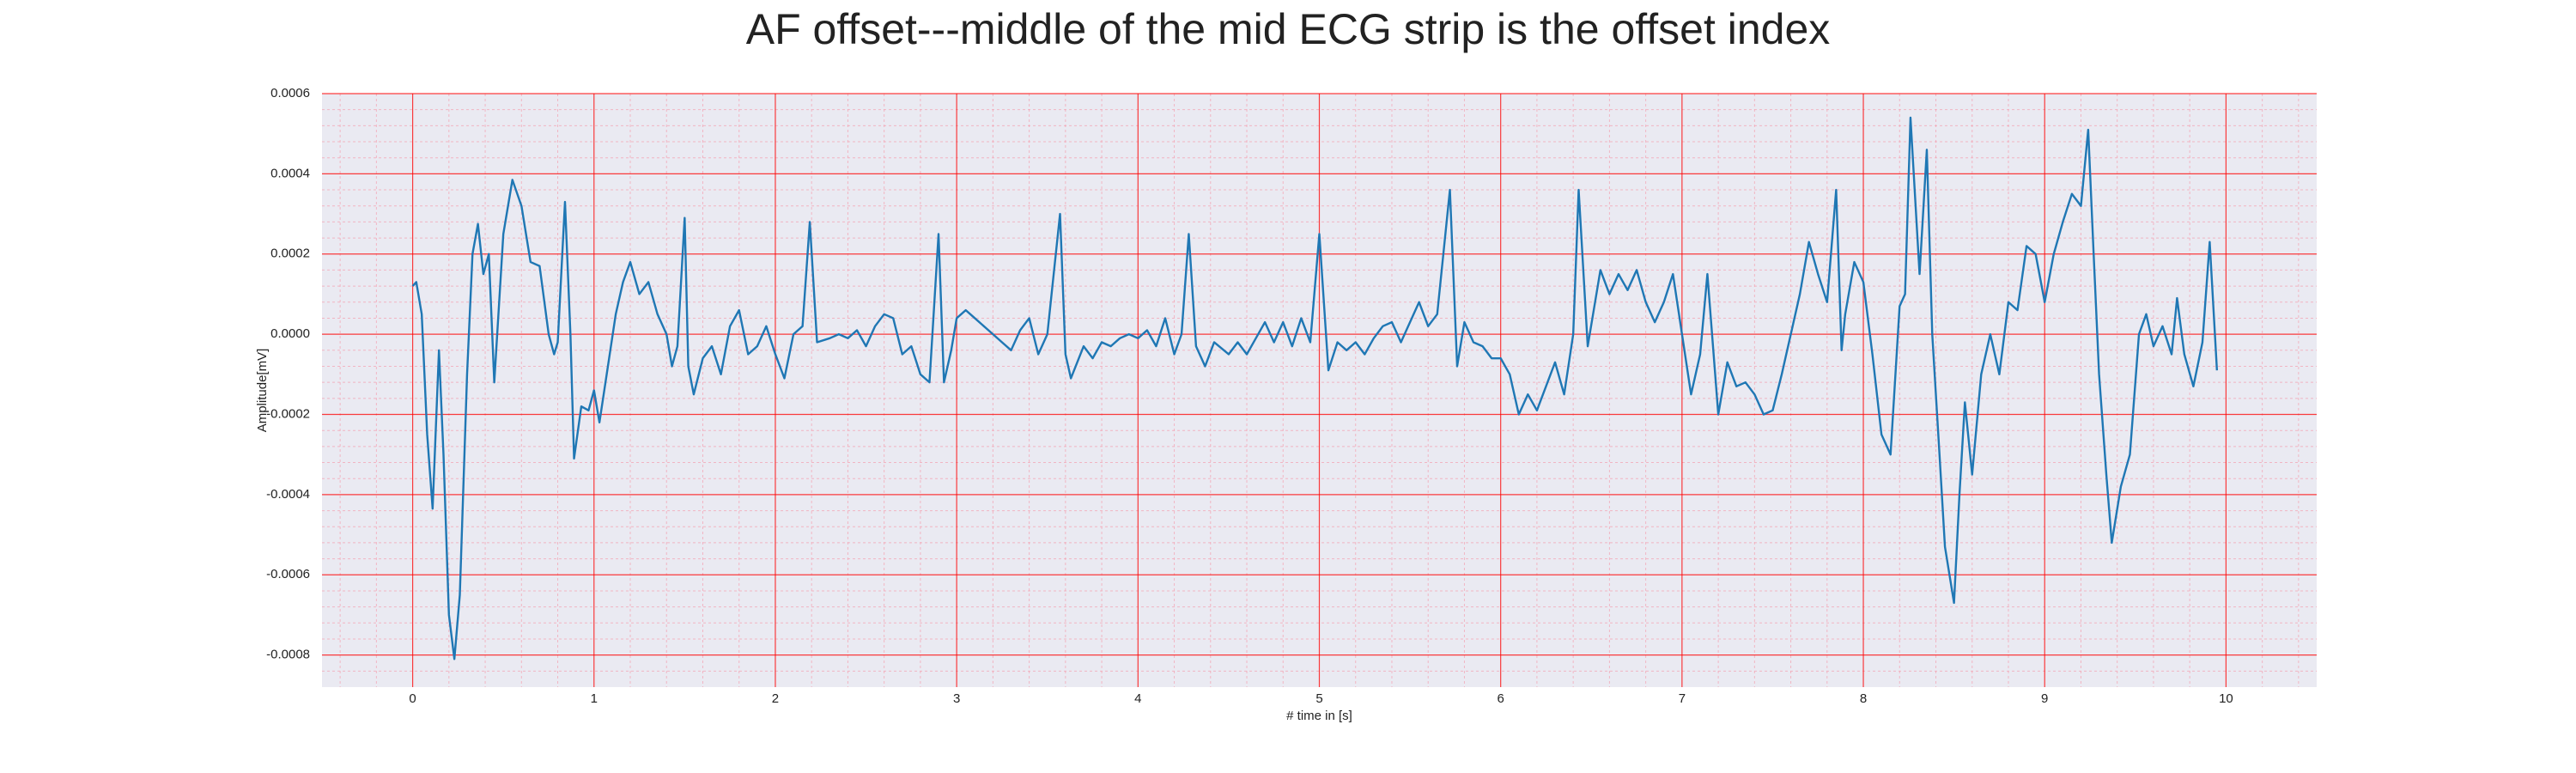  What do you see at coordinates (262, 391) in the screenshot?
I see `y-axis-label: Amplitude[mV]` at bounding box center [262, 391].